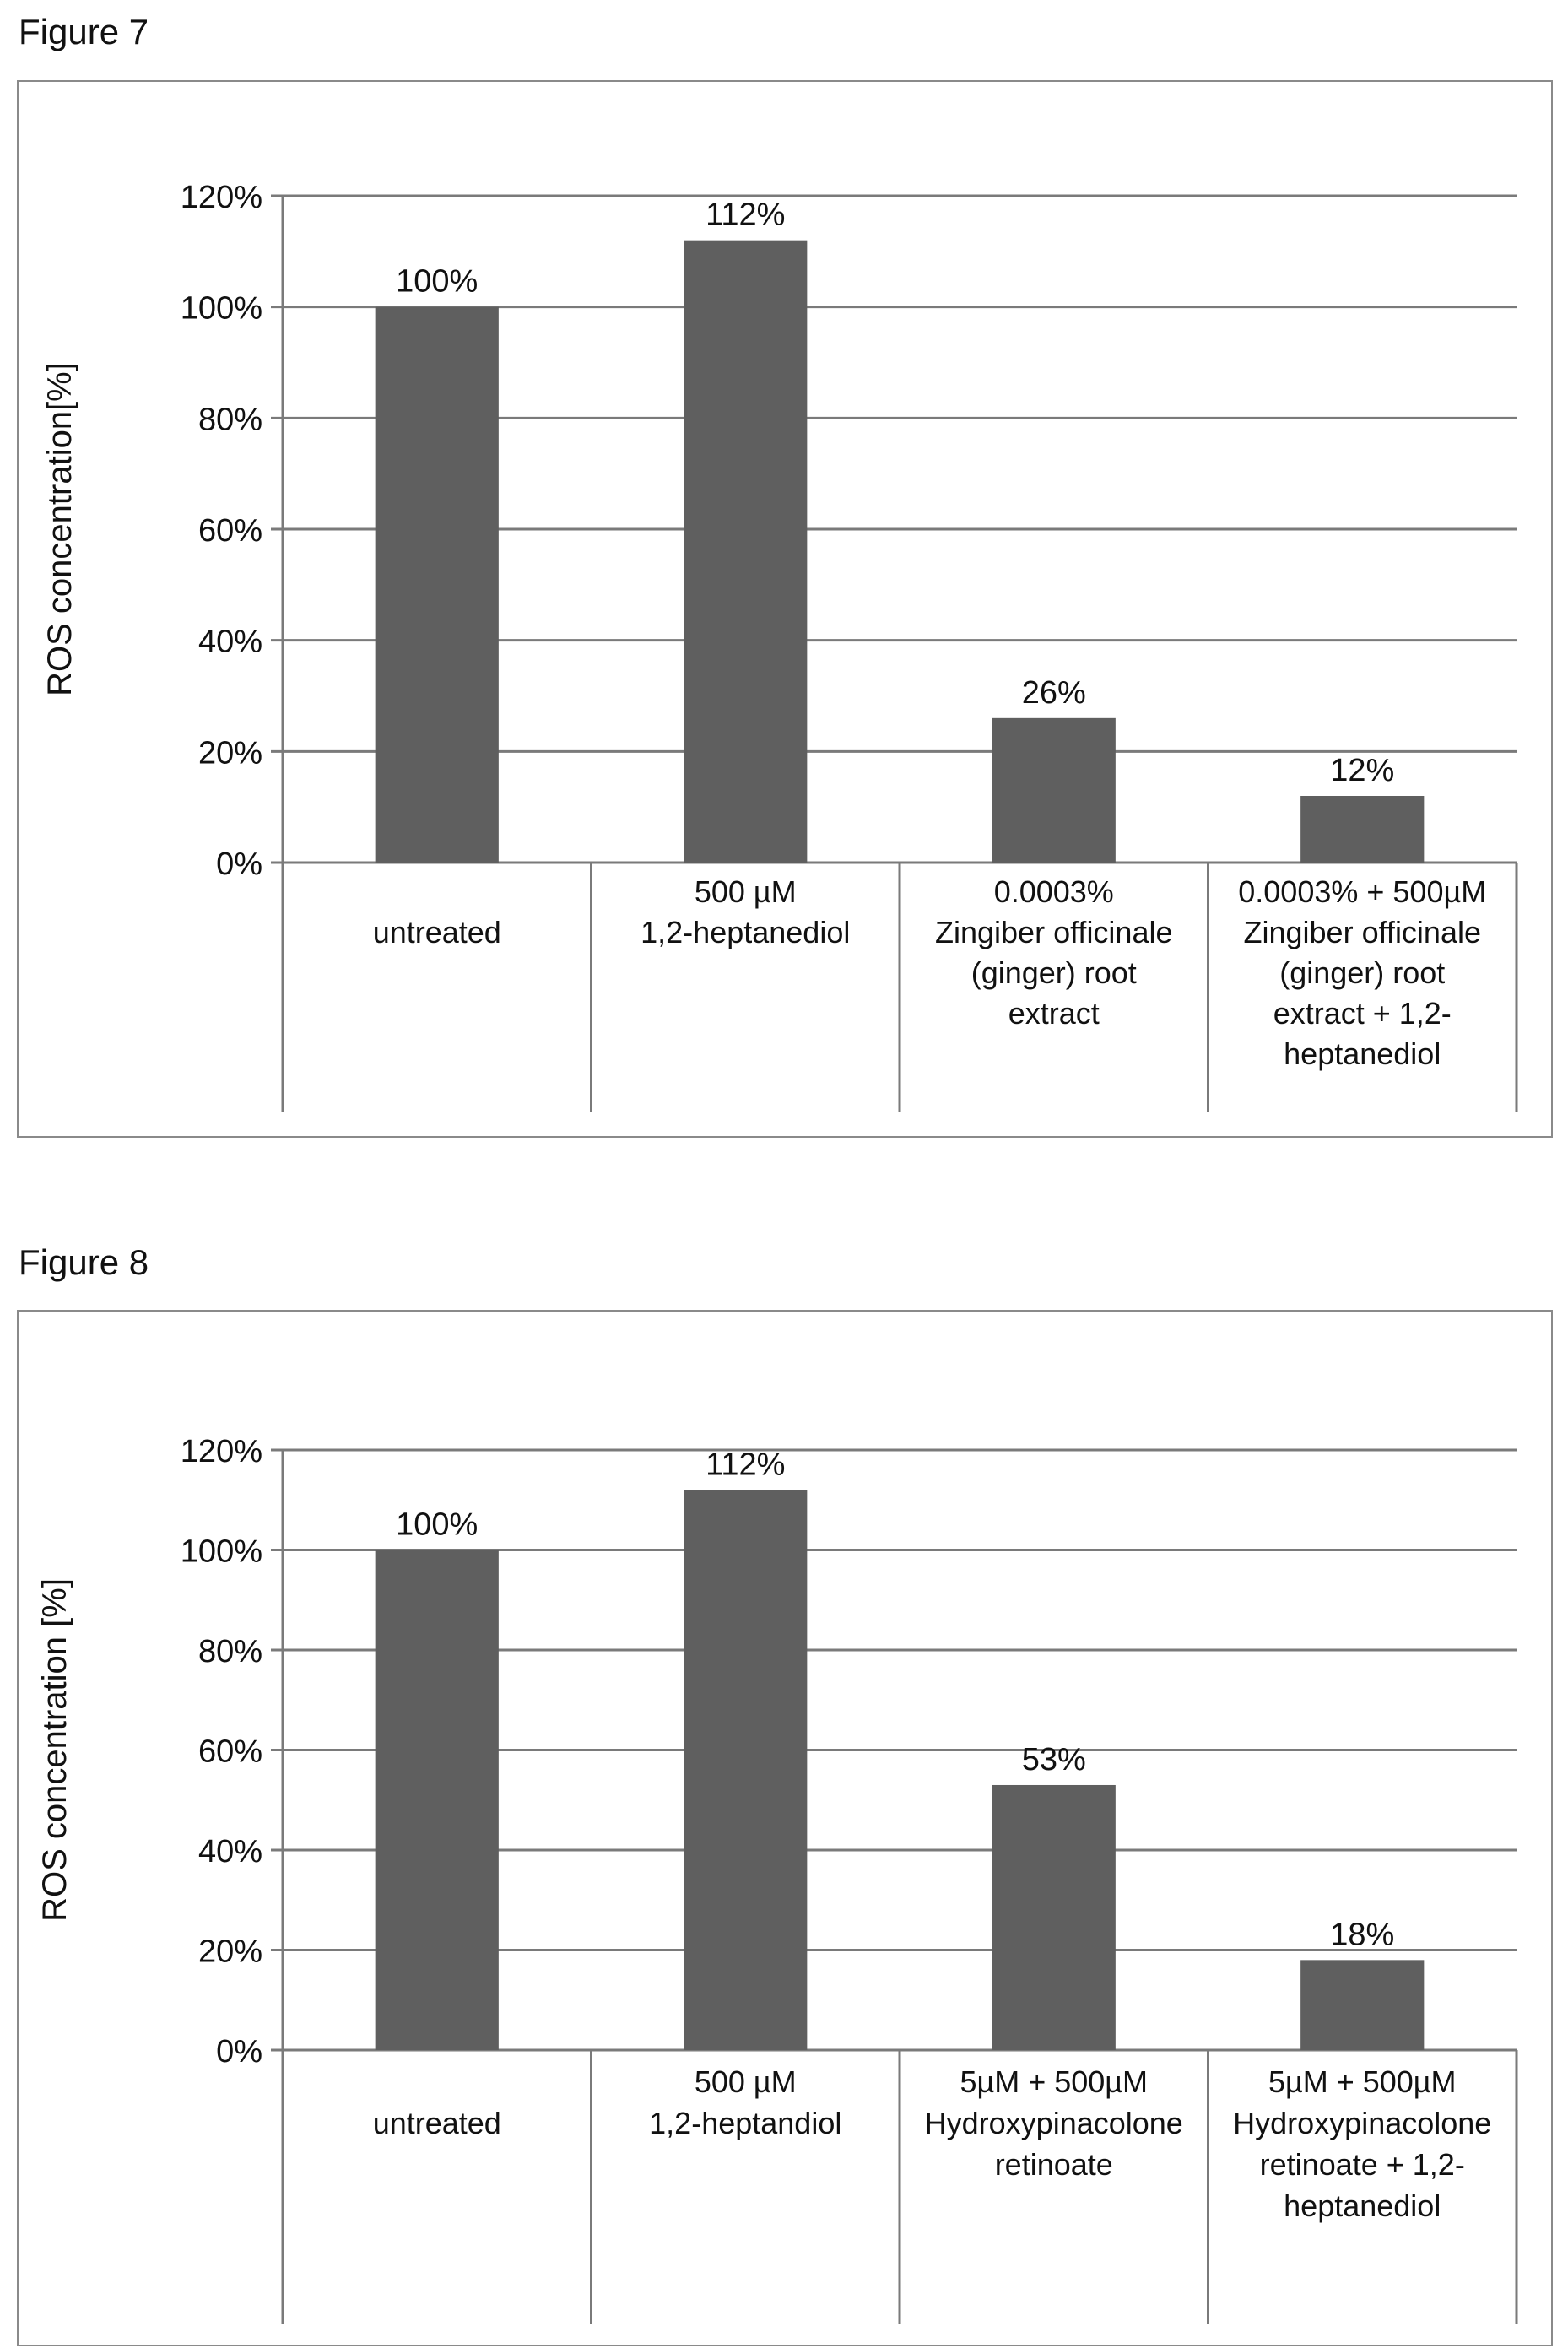 This screenshot has width=1568, height=2348. I want to click on category-label: extract + 1,2-, so click(1362, 1014).